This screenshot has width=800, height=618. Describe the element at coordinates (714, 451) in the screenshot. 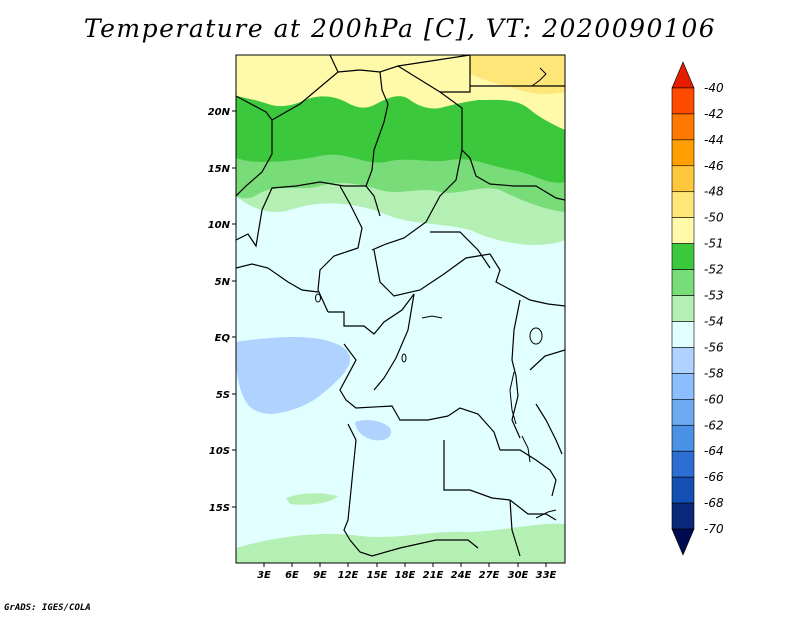

I see `legend-label: -64` at that location.